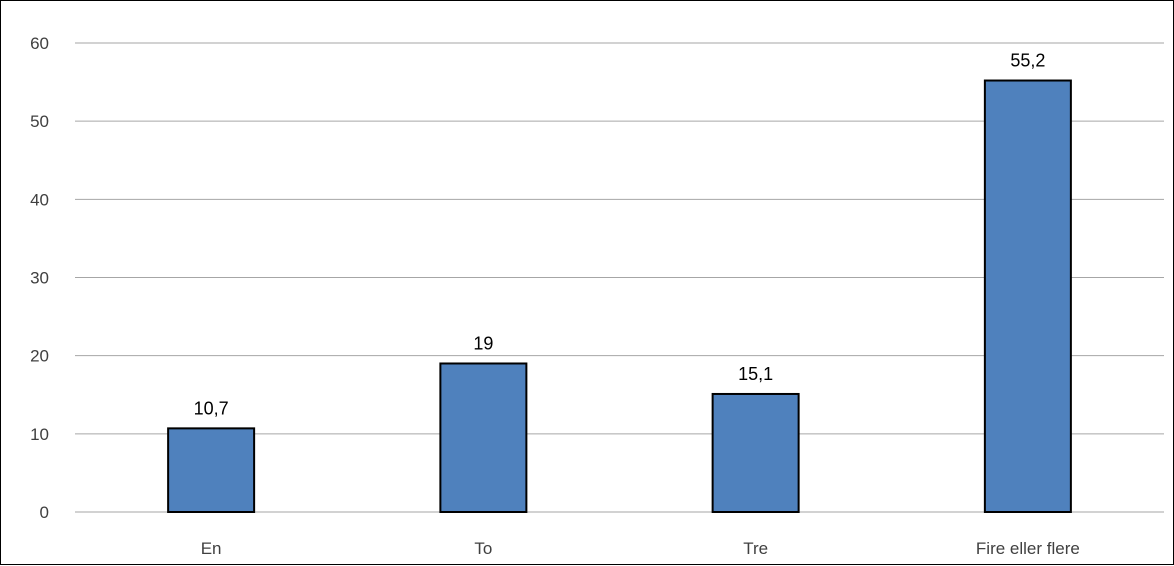  Describe the element at coordinates (755, 452) in the screenshot. I see `bar-tre` at that location.